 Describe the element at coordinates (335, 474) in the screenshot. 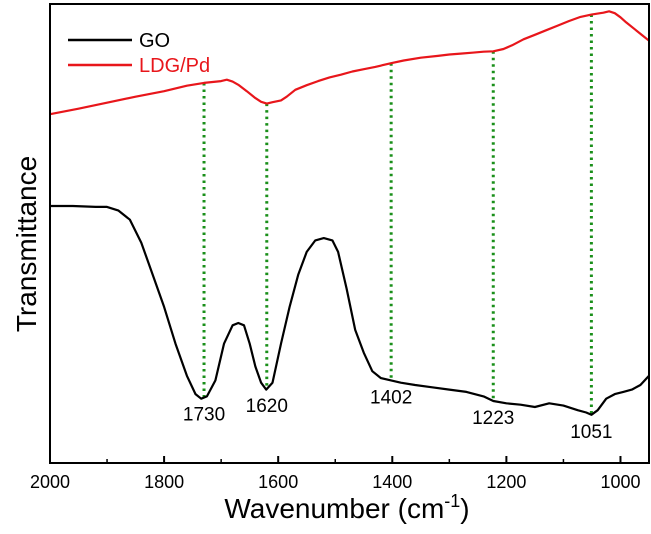

I see `x-axis-ticks: 2000 1800 1600 1400 1200 1000` at that location.